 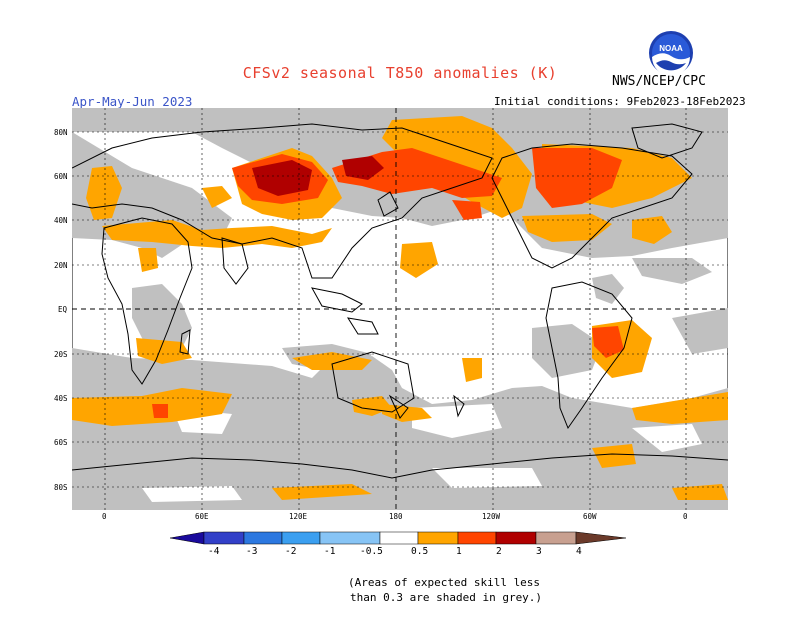 What do you see at coordinates (61, 132) in the screenshot?
I see `lat-label: 80N` at bounding box center [61, 132].